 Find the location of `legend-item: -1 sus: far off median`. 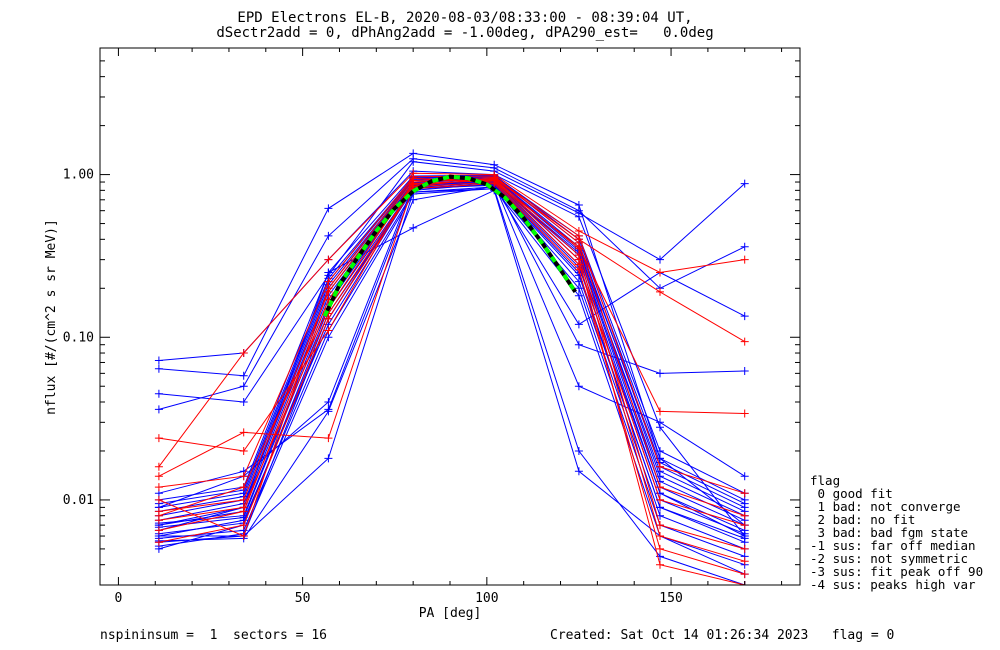

legend-item: -1 sus: far off median is located at coordinates (893, 545).